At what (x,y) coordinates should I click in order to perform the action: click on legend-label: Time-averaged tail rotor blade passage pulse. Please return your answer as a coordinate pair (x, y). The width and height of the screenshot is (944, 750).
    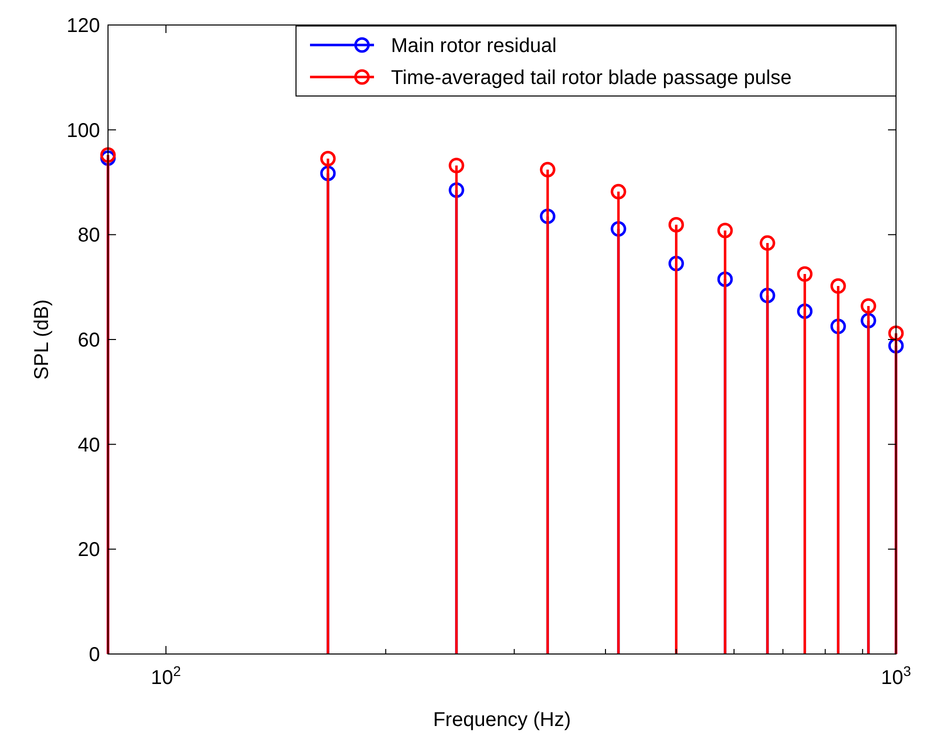
    Looking at the image, I should click on (591, 78).